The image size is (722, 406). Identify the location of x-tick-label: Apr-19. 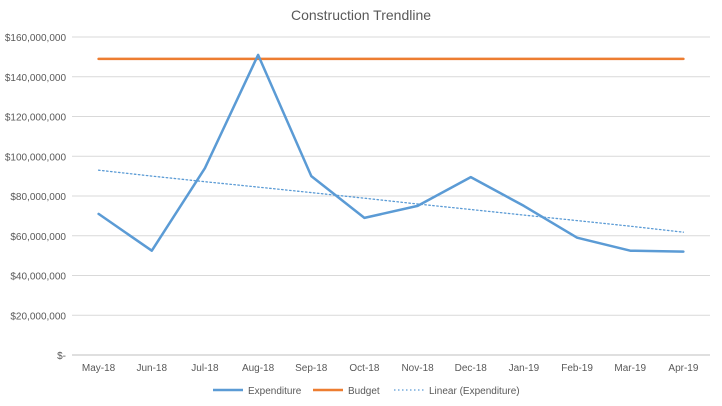
(683, 368).